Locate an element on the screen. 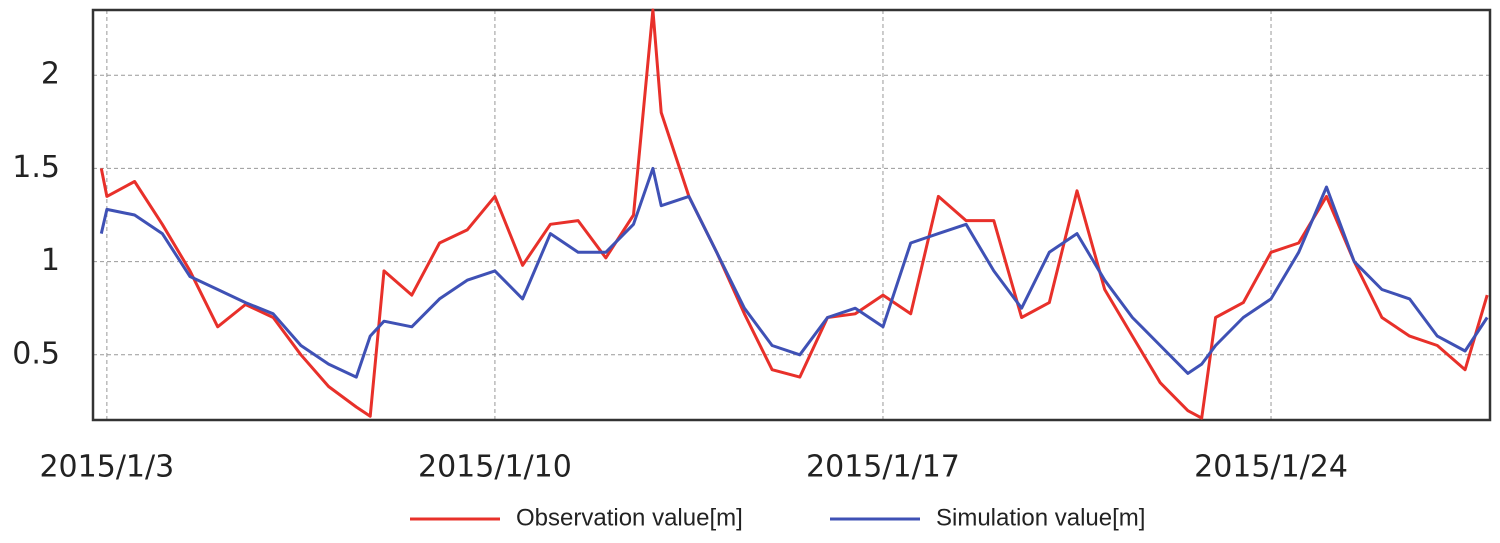 The width and height of the screenshot is (1500, 543). y-tick-label: 1.5 is located at coordinates (36, 167).